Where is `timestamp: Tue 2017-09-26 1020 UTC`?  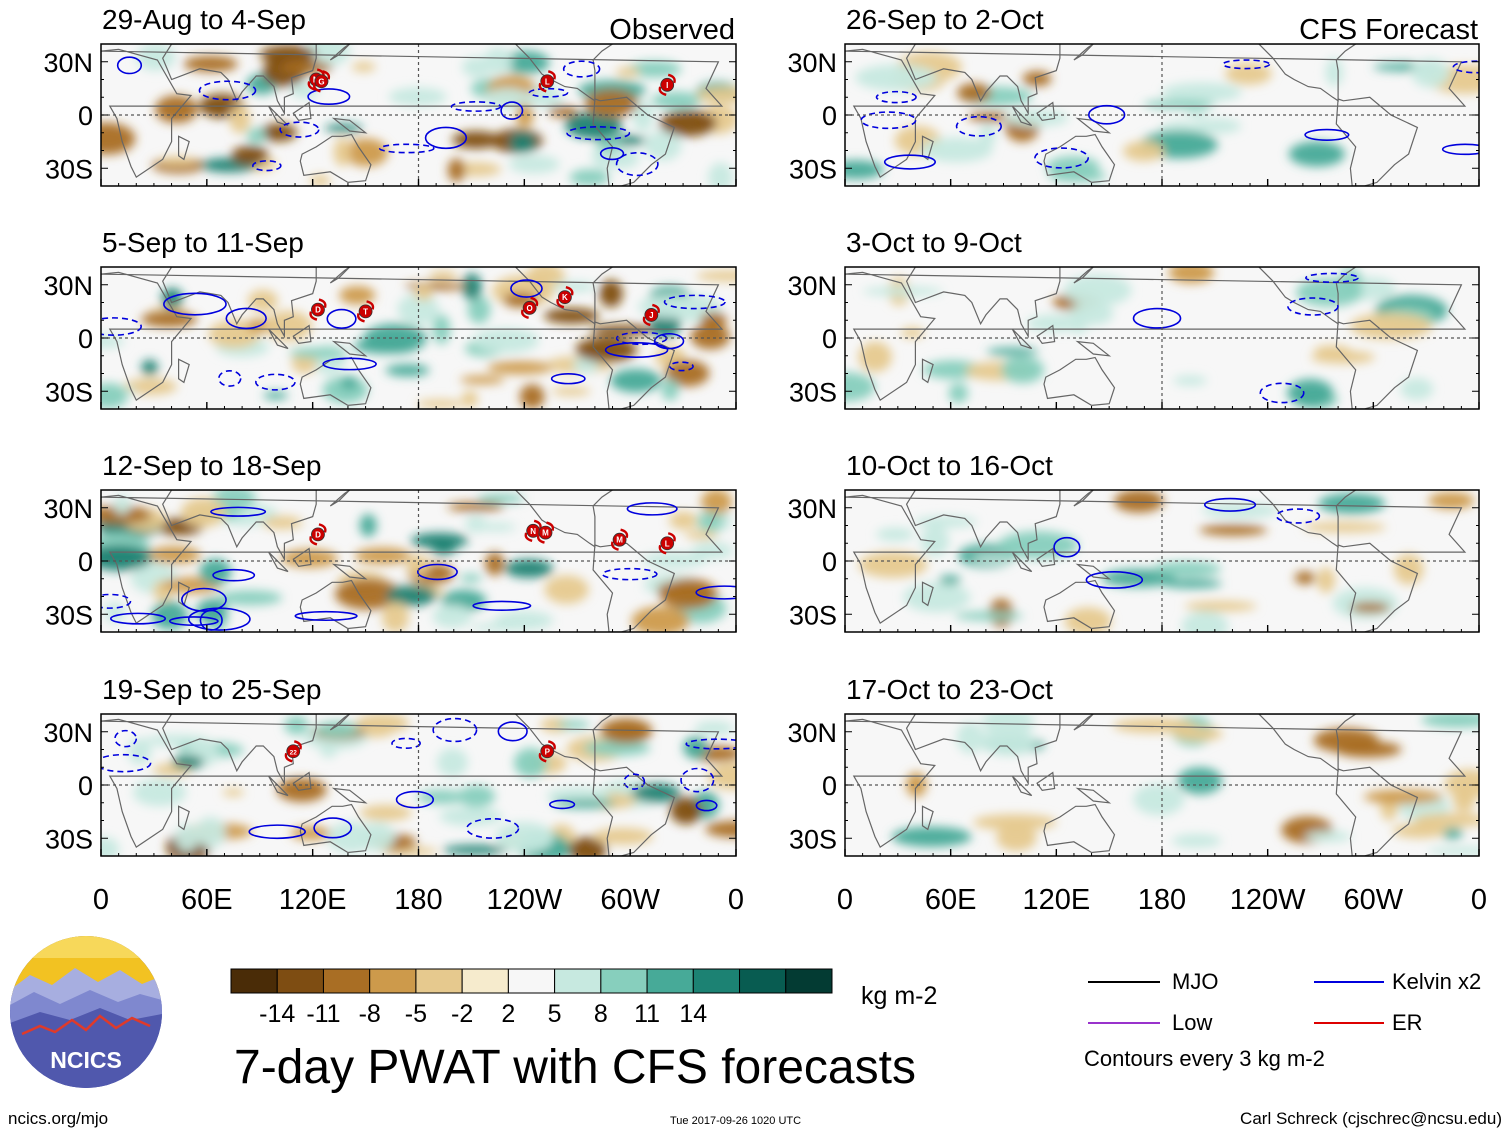 timestamp: Tue 2017-09-26 1020 UTC is located at coordinates (736, 1121).